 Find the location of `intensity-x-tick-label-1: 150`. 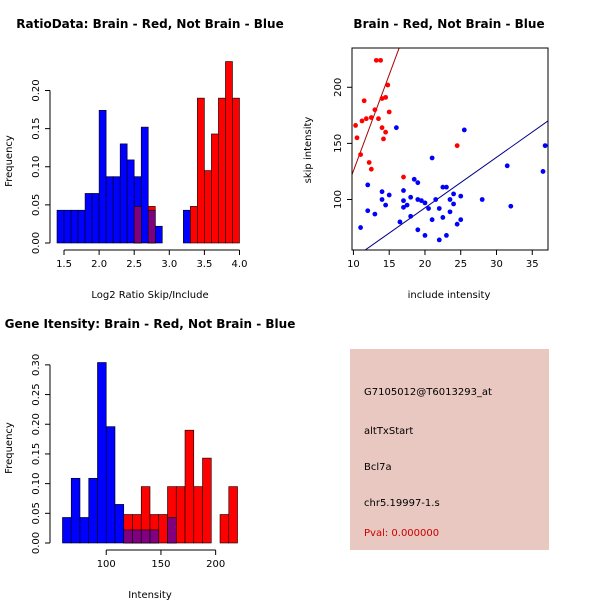

intensity-x-tick-label-1: 150 is located at coordinates (160, 564).